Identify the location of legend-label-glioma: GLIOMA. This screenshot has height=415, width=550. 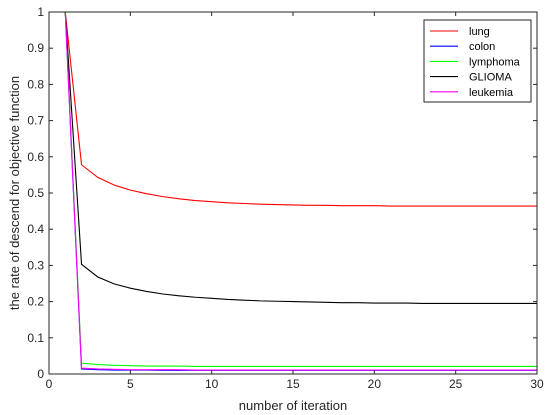
(490, 78).